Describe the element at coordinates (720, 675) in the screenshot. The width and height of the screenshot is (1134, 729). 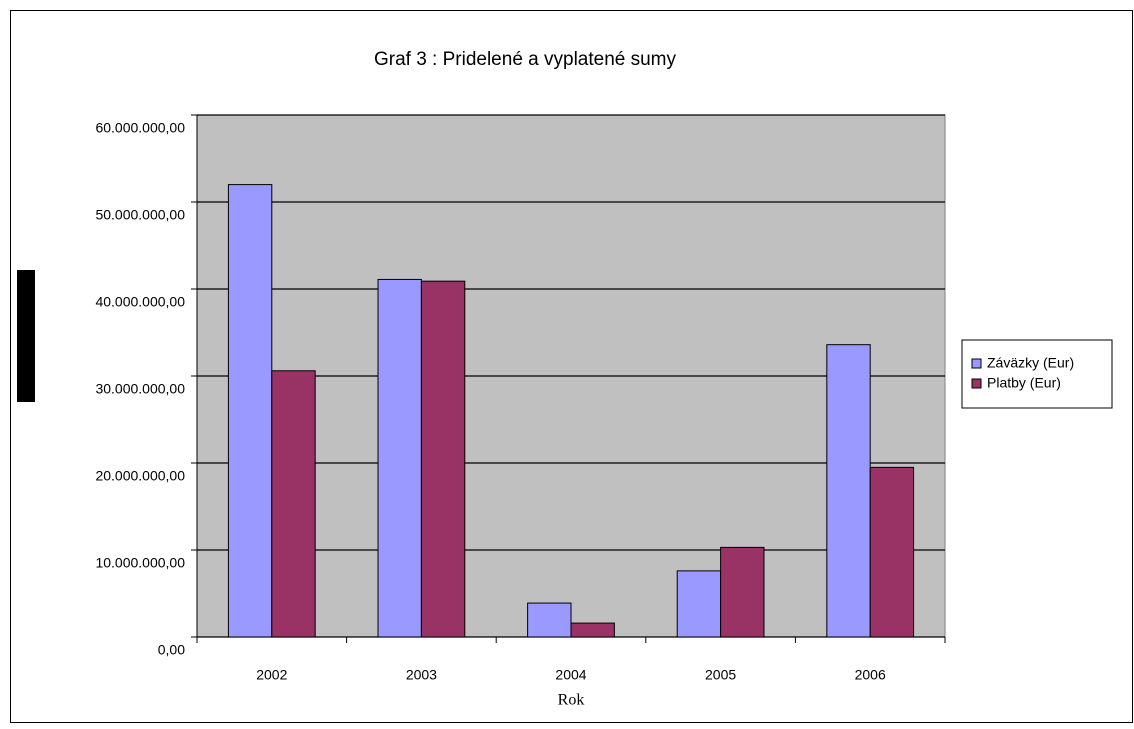
I see `x-tick-label: 2005` at that location.